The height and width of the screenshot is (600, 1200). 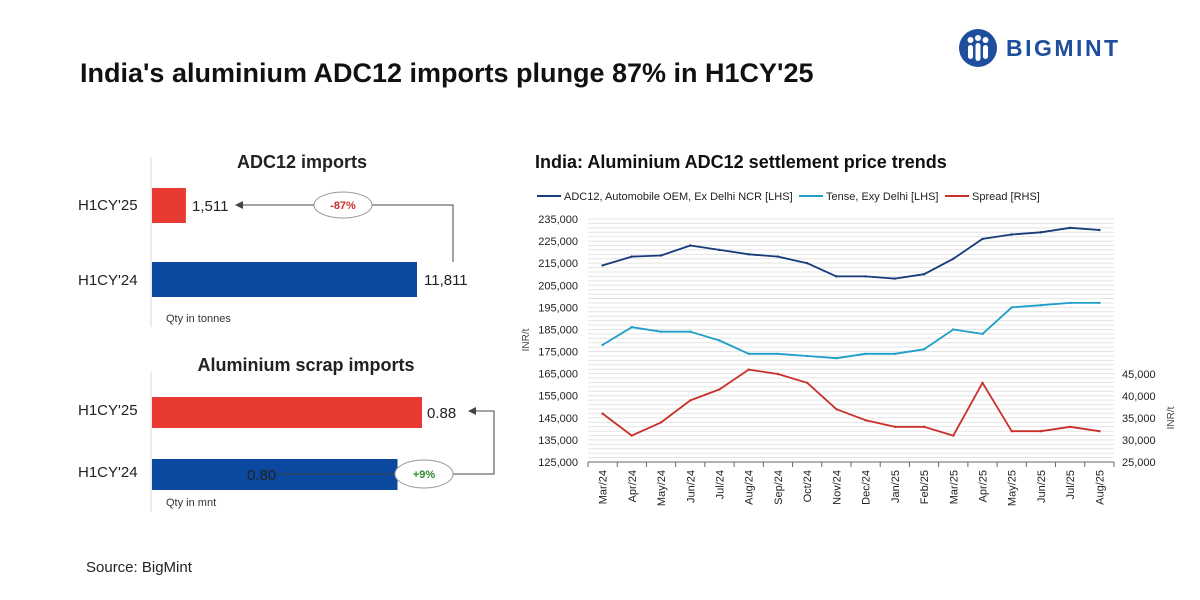 I want to click on left-tick-label: 185,000, so click(x=558, y=330).